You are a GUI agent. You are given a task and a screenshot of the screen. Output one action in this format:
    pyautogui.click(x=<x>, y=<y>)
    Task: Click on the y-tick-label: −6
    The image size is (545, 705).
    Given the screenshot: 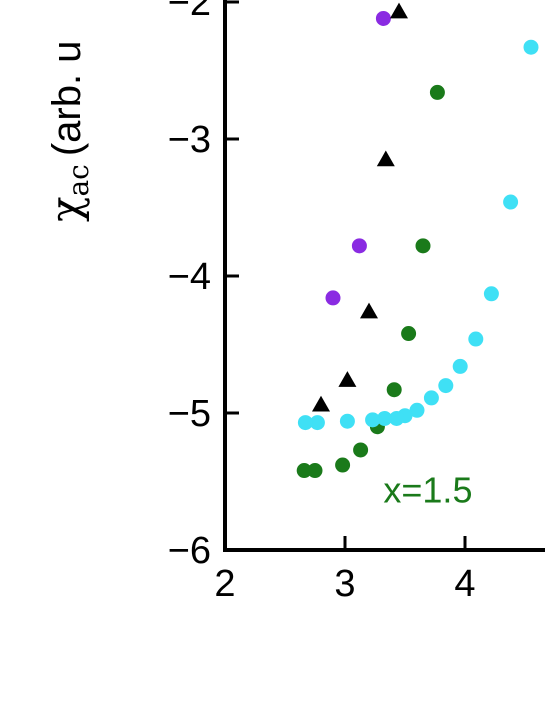 What is the action you would take?
    pyautogui.click(x=189, y=551)
    